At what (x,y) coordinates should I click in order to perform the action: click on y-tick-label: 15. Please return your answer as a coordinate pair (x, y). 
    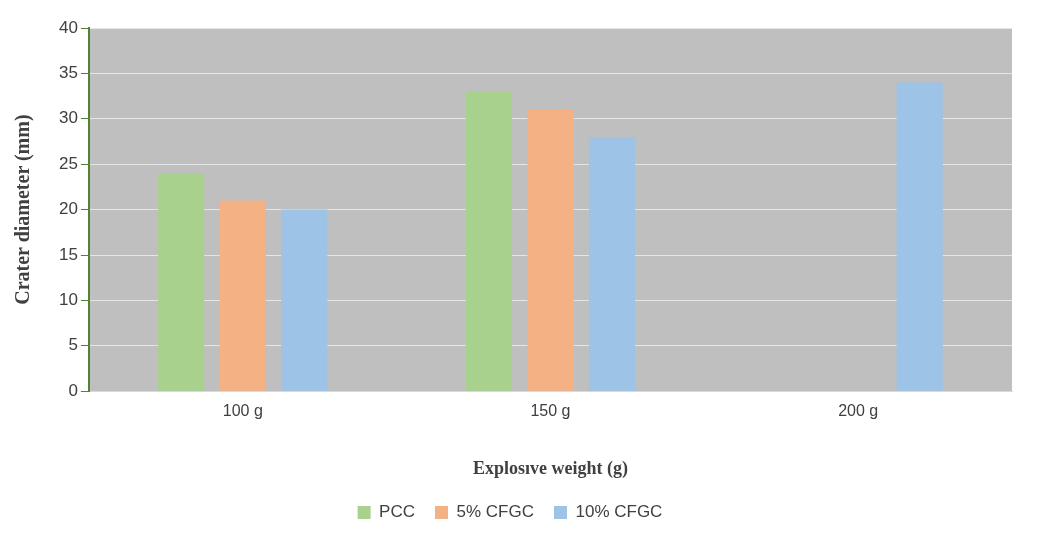
    Looking at the image, I should click on (68, 254).